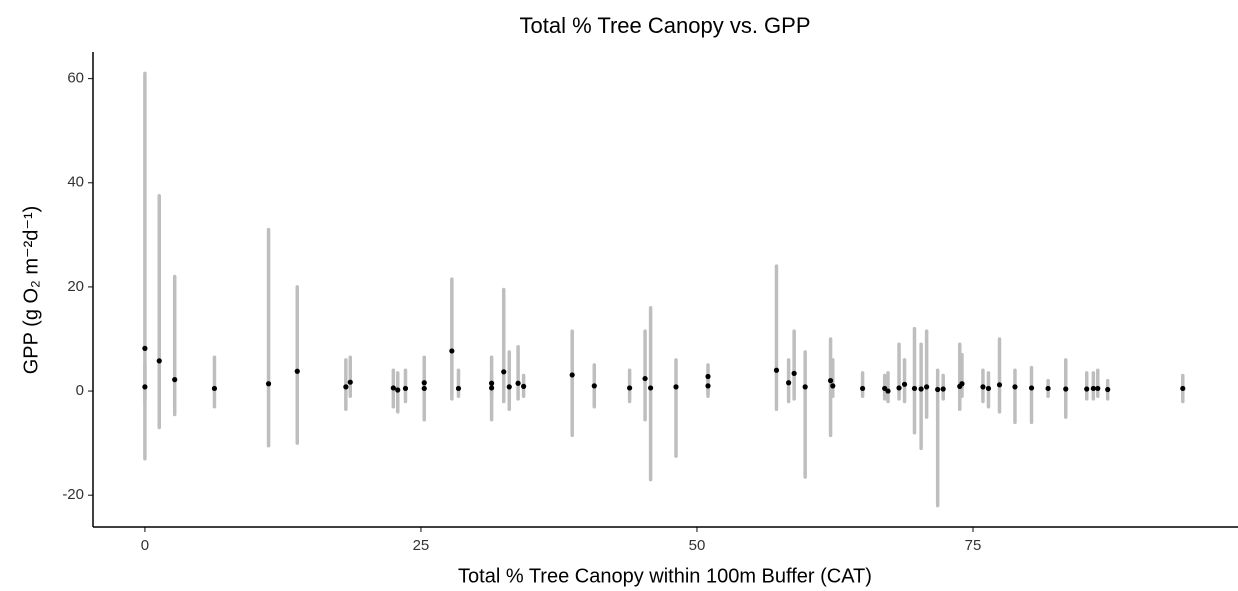  I want to click on y-tick-label: 0, so click(80, 390).